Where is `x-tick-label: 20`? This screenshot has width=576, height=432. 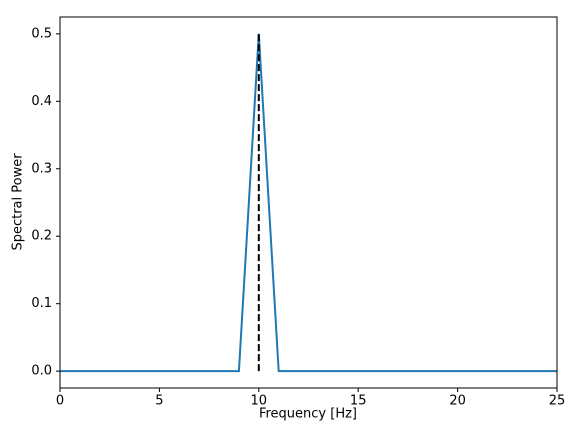 x-tick-label: 20 is located at coordinates (457, 401).